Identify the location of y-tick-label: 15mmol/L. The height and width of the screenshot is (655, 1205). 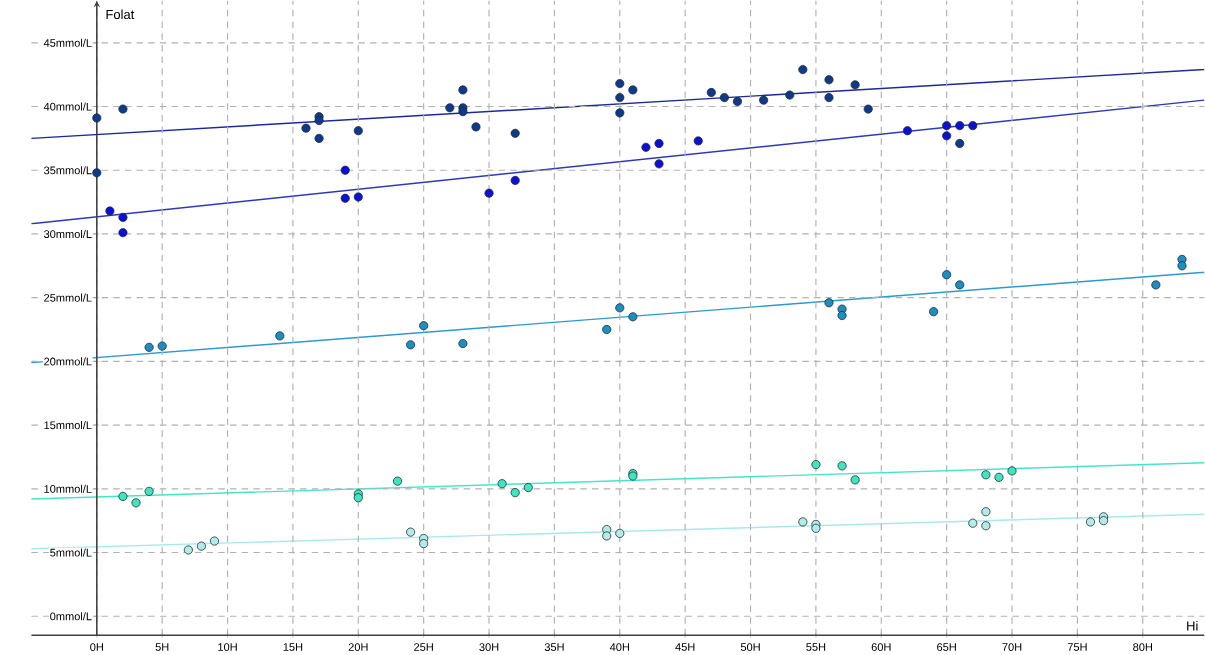
(68, 425).